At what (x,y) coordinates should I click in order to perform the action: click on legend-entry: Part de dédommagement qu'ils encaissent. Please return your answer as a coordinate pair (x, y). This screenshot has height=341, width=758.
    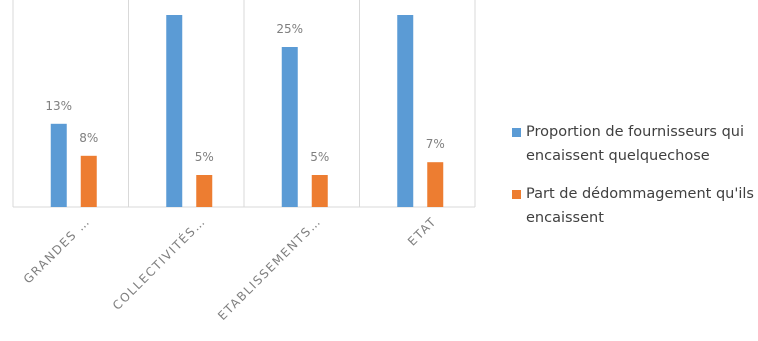
    Looking at the image, I should click on (632, 206).